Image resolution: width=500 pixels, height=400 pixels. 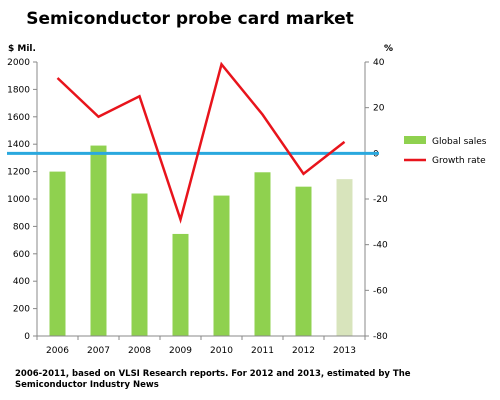 What do you see at coordinates (415, 140) in the screenshot?
I see `legend-swatch-global-sales` at bounding box center [415, 140].